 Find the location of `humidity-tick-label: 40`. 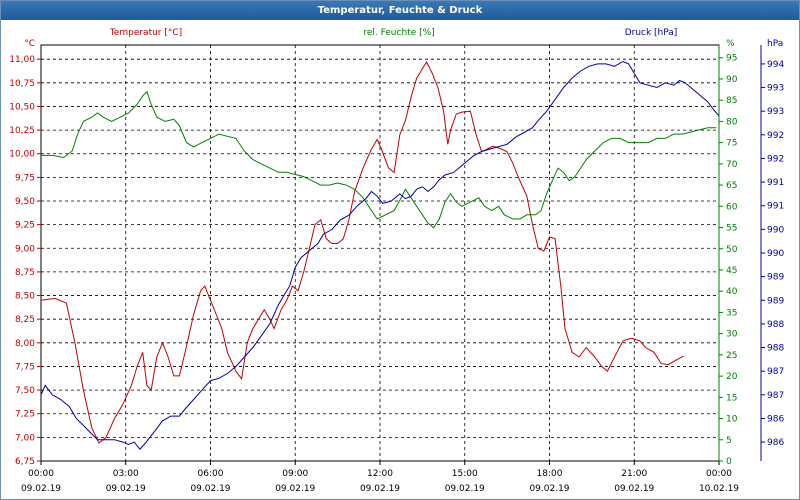

humidity-tick-label: 40 is located at coordinates (732, 292).